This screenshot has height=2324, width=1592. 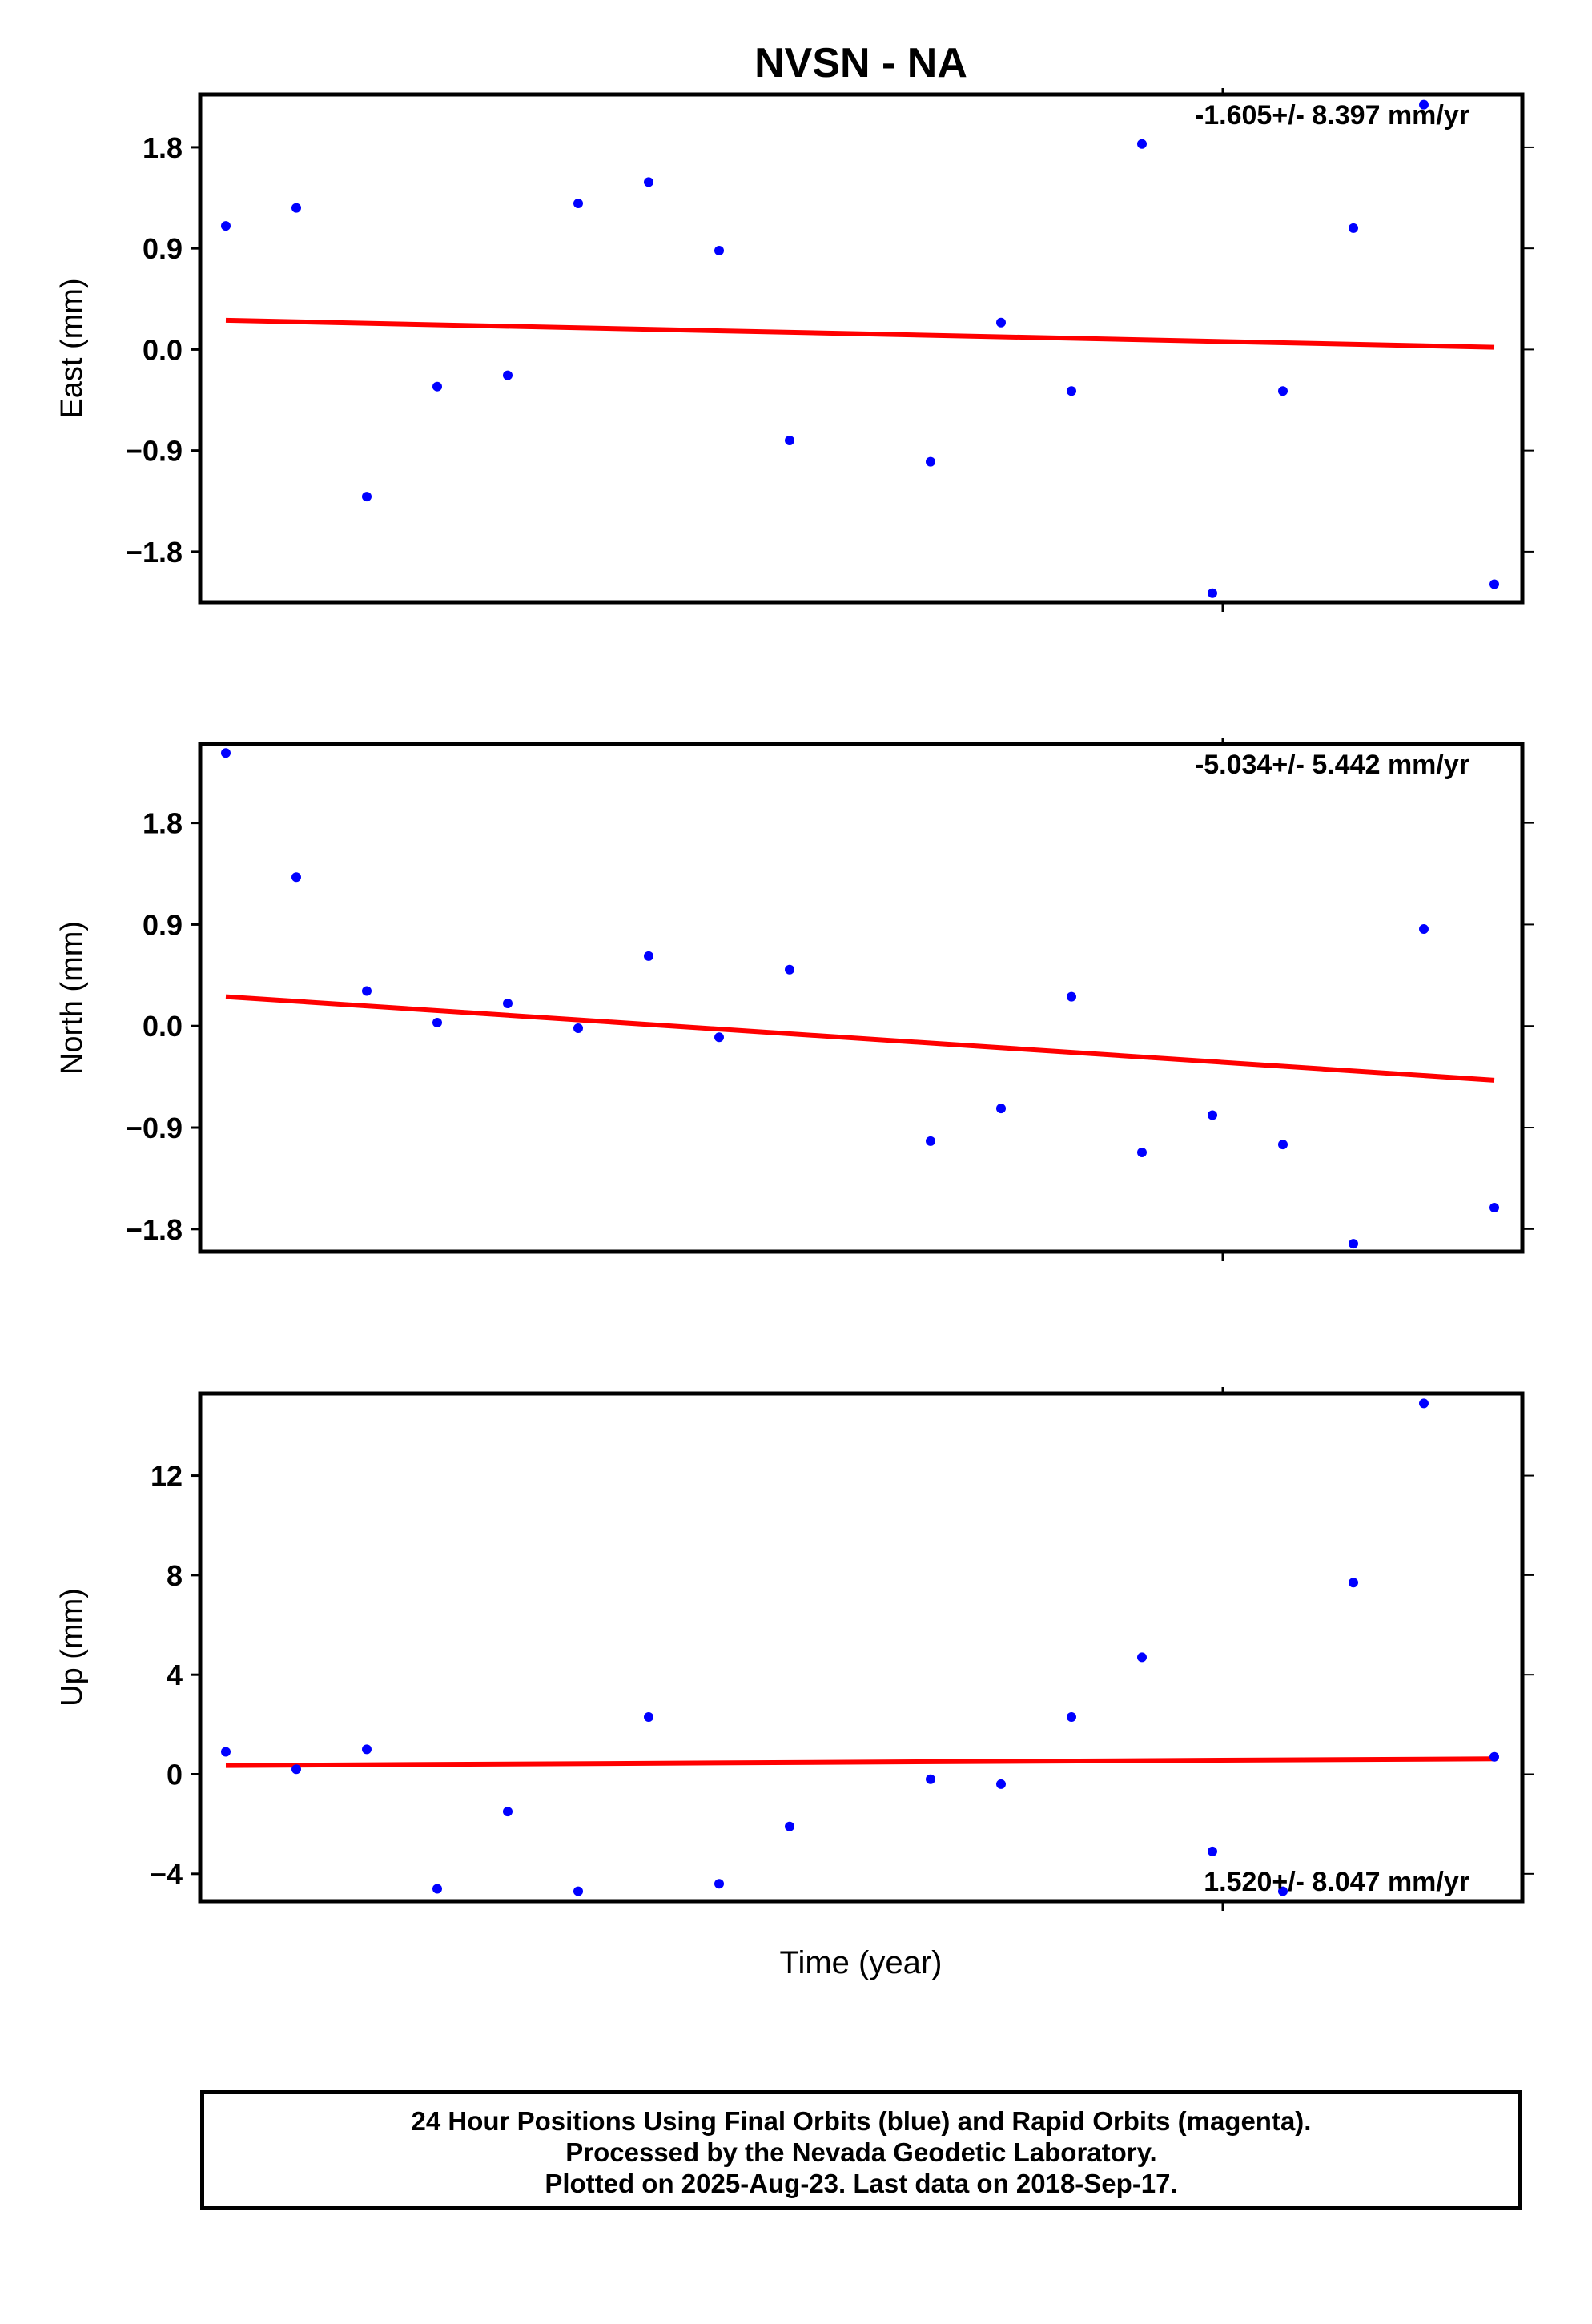 What do you see at coordinates (1337, 1882) in the screenshot?
I see `up-rate-label: 1.520+/- 8.047 mm/yr` at bounding box center [1337, 1882].